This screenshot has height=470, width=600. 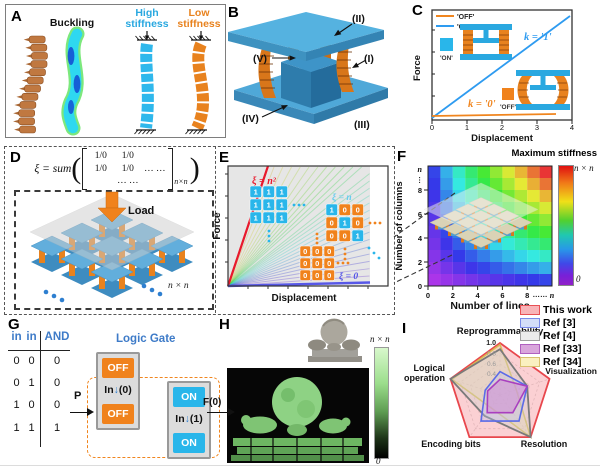 I want to click on axis-reprogrammability: Reprogrammability, so click(x=500, y=331).